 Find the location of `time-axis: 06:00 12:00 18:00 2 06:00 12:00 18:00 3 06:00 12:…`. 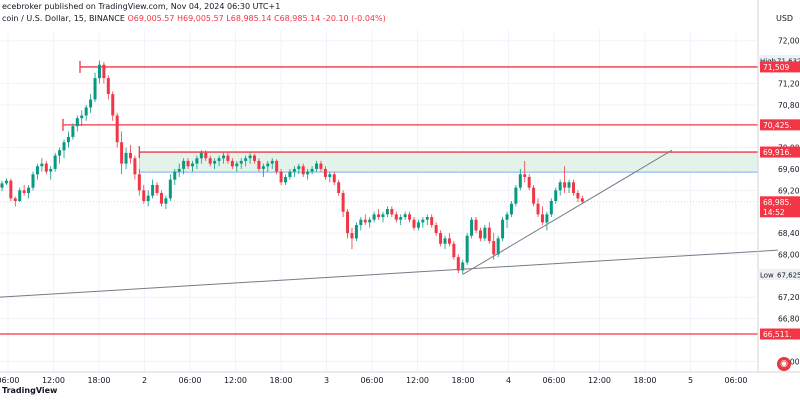

time-axis: 06:00 12:00 18:00 2 06:00 12:00 18:00 3 06:00 12:… is located at coordinates (400, 378).